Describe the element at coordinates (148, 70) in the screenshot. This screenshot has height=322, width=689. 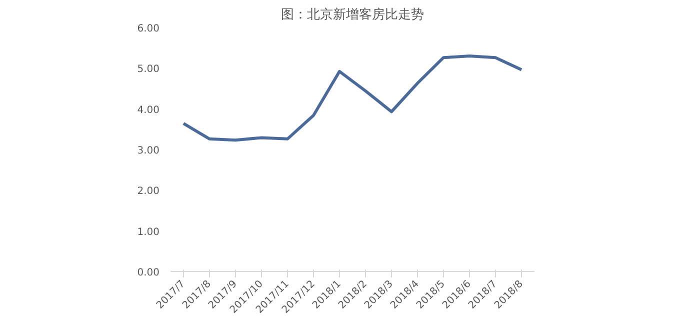
I see `y-tick-label: 5.00` at that location.